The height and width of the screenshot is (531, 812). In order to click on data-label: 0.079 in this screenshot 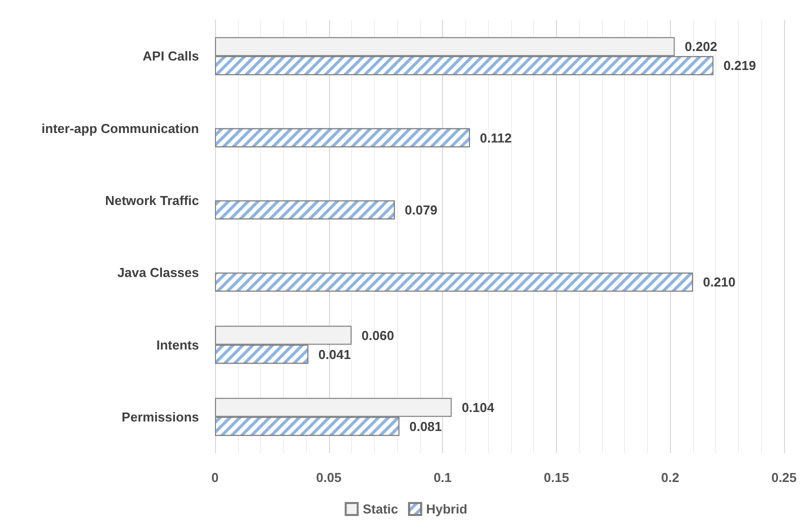, I will do `click(421, 210)`.